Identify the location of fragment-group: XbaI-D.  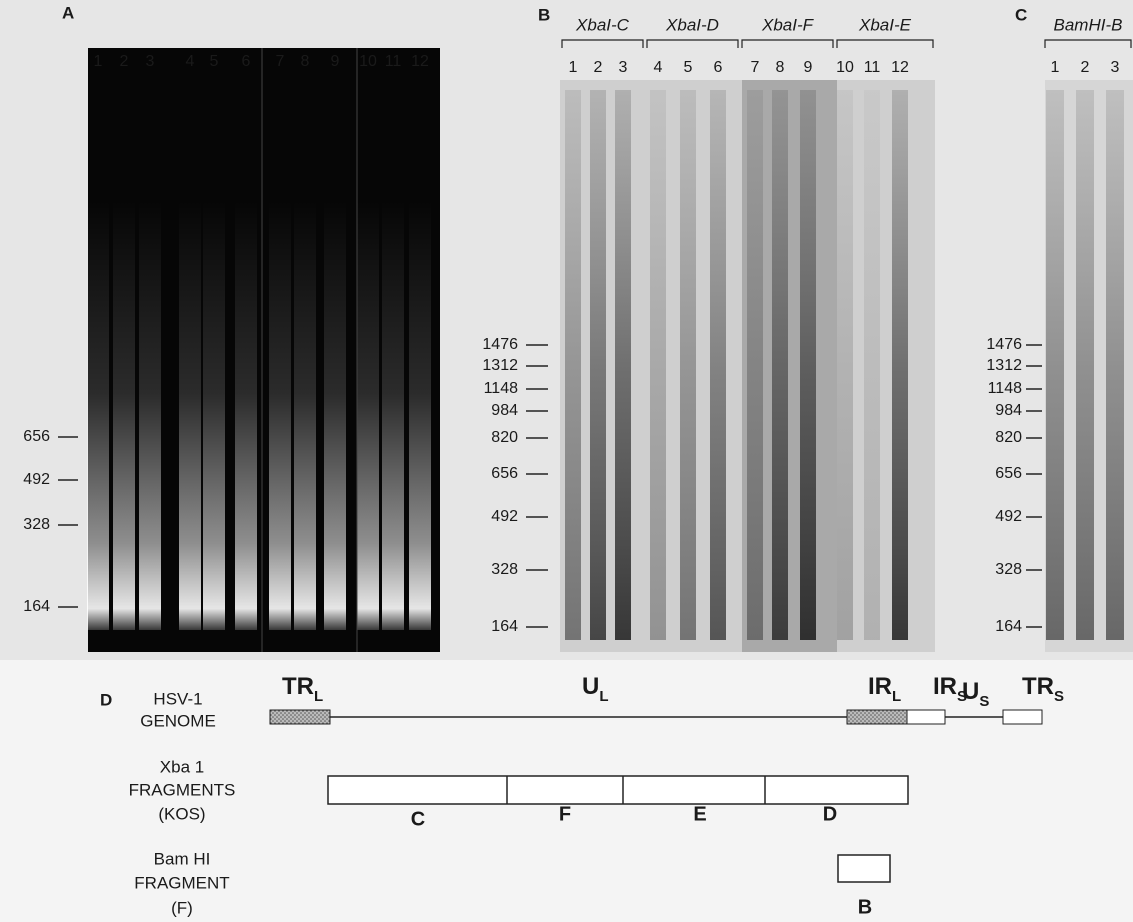
(692, 24).